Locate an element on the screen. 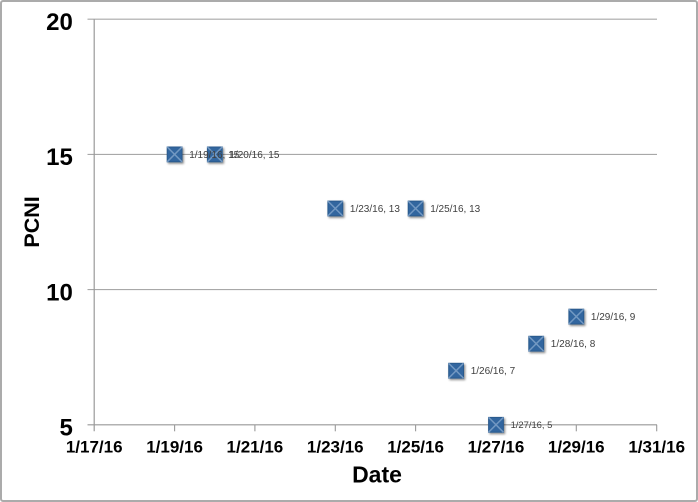 The width and height of the screenshot is (698, 502). svg-text: 1/26/16, 7 is located at coordinates (493, 371).